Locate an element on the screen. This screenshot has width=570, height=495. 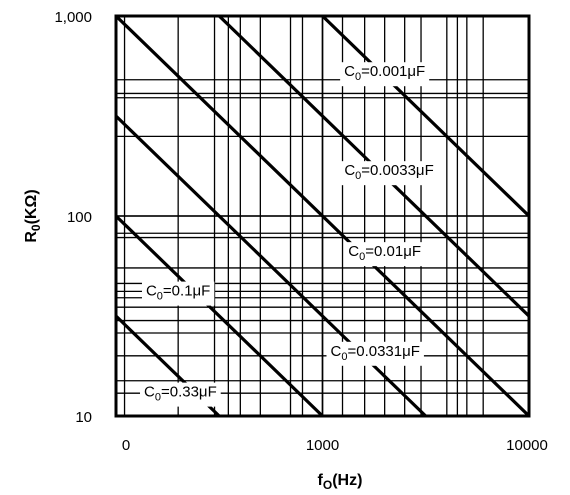
series-label-text: C0=0.01μF is located at coordinates (384, 253).